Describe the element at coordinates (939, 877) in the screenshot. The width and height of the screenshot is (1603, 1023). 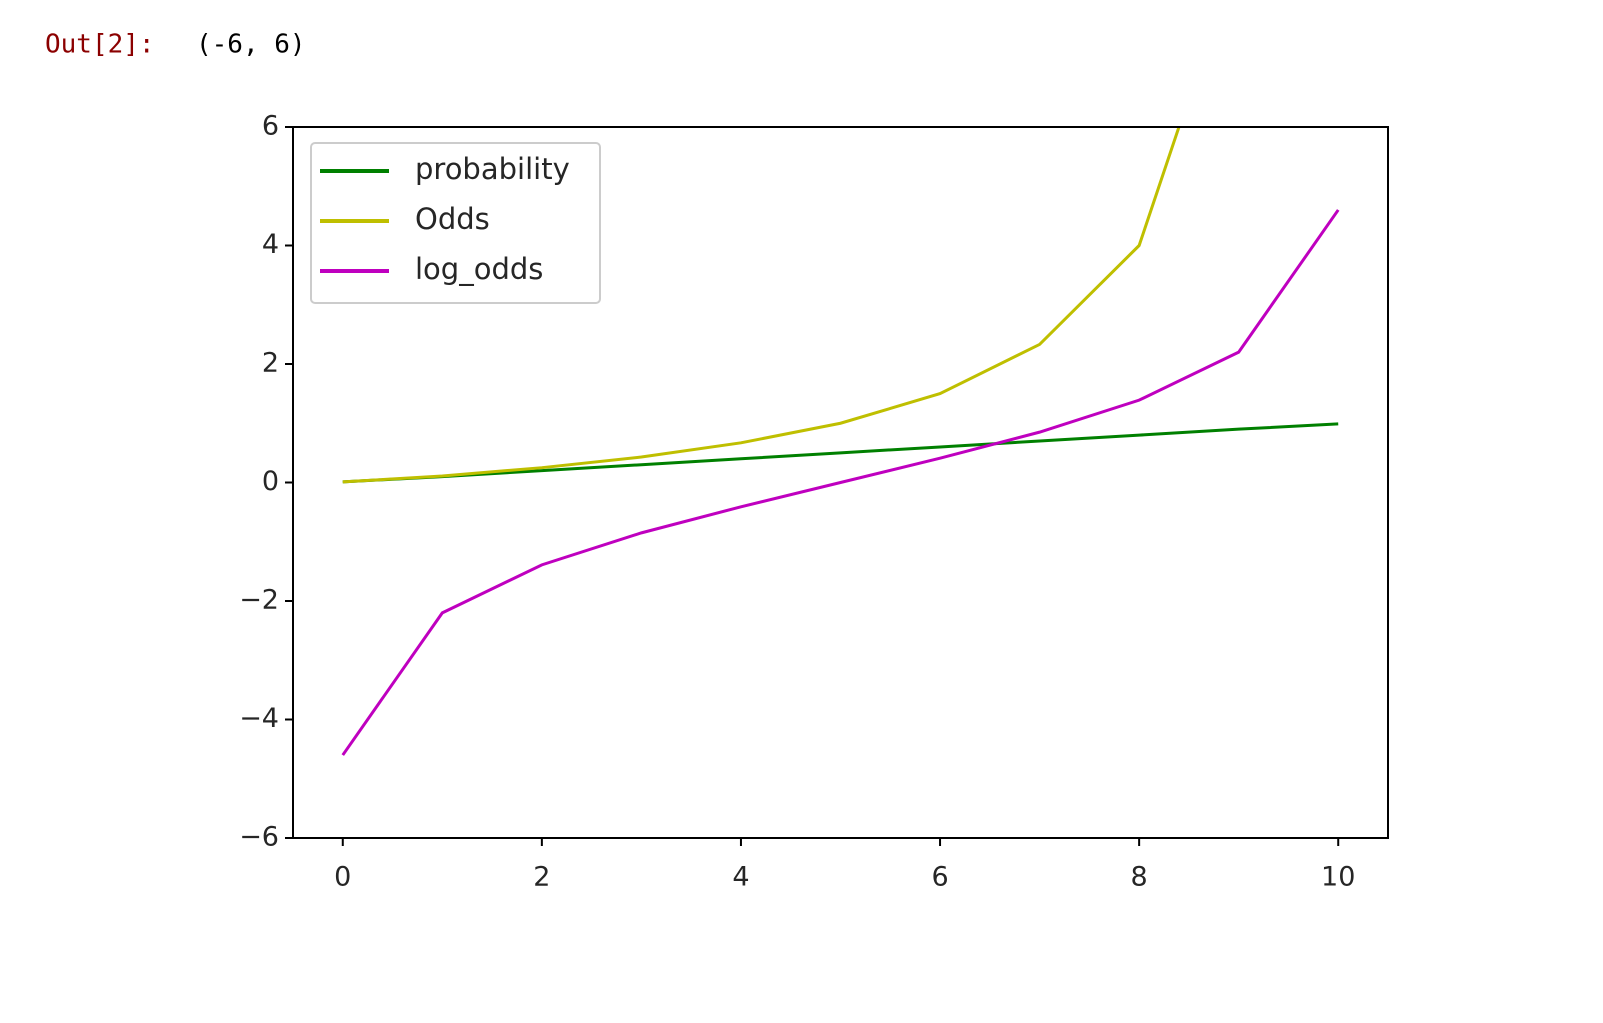
I see `x-tick-label: 6` at that location.